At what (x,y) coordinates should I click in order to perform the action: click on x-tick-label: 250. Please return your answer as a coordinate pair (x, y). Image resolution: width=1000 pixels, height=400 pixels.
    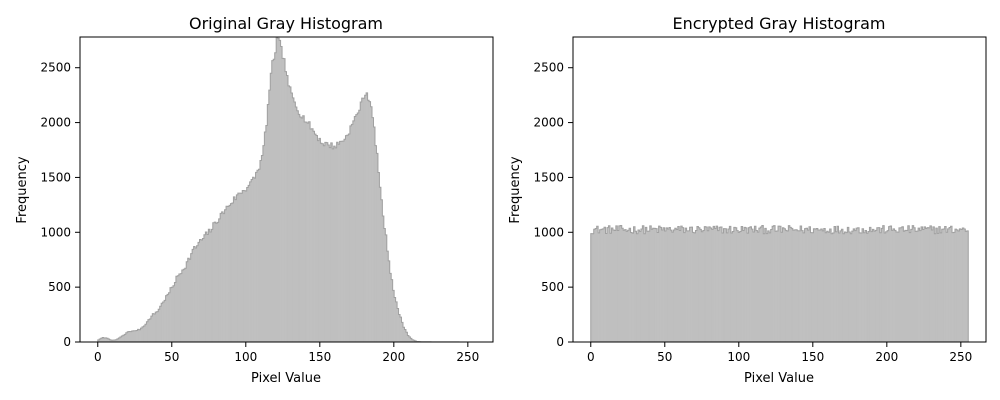
    Looking at the image, I should click on (960, 357).